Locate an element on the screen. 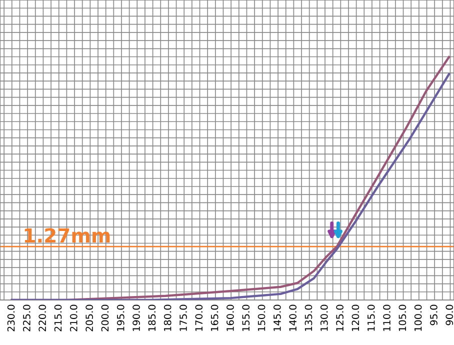 Image resolution: width=454 pixels, height=345 pixels. x-tick-label: 130.0 is located at coordinates (324, 317).